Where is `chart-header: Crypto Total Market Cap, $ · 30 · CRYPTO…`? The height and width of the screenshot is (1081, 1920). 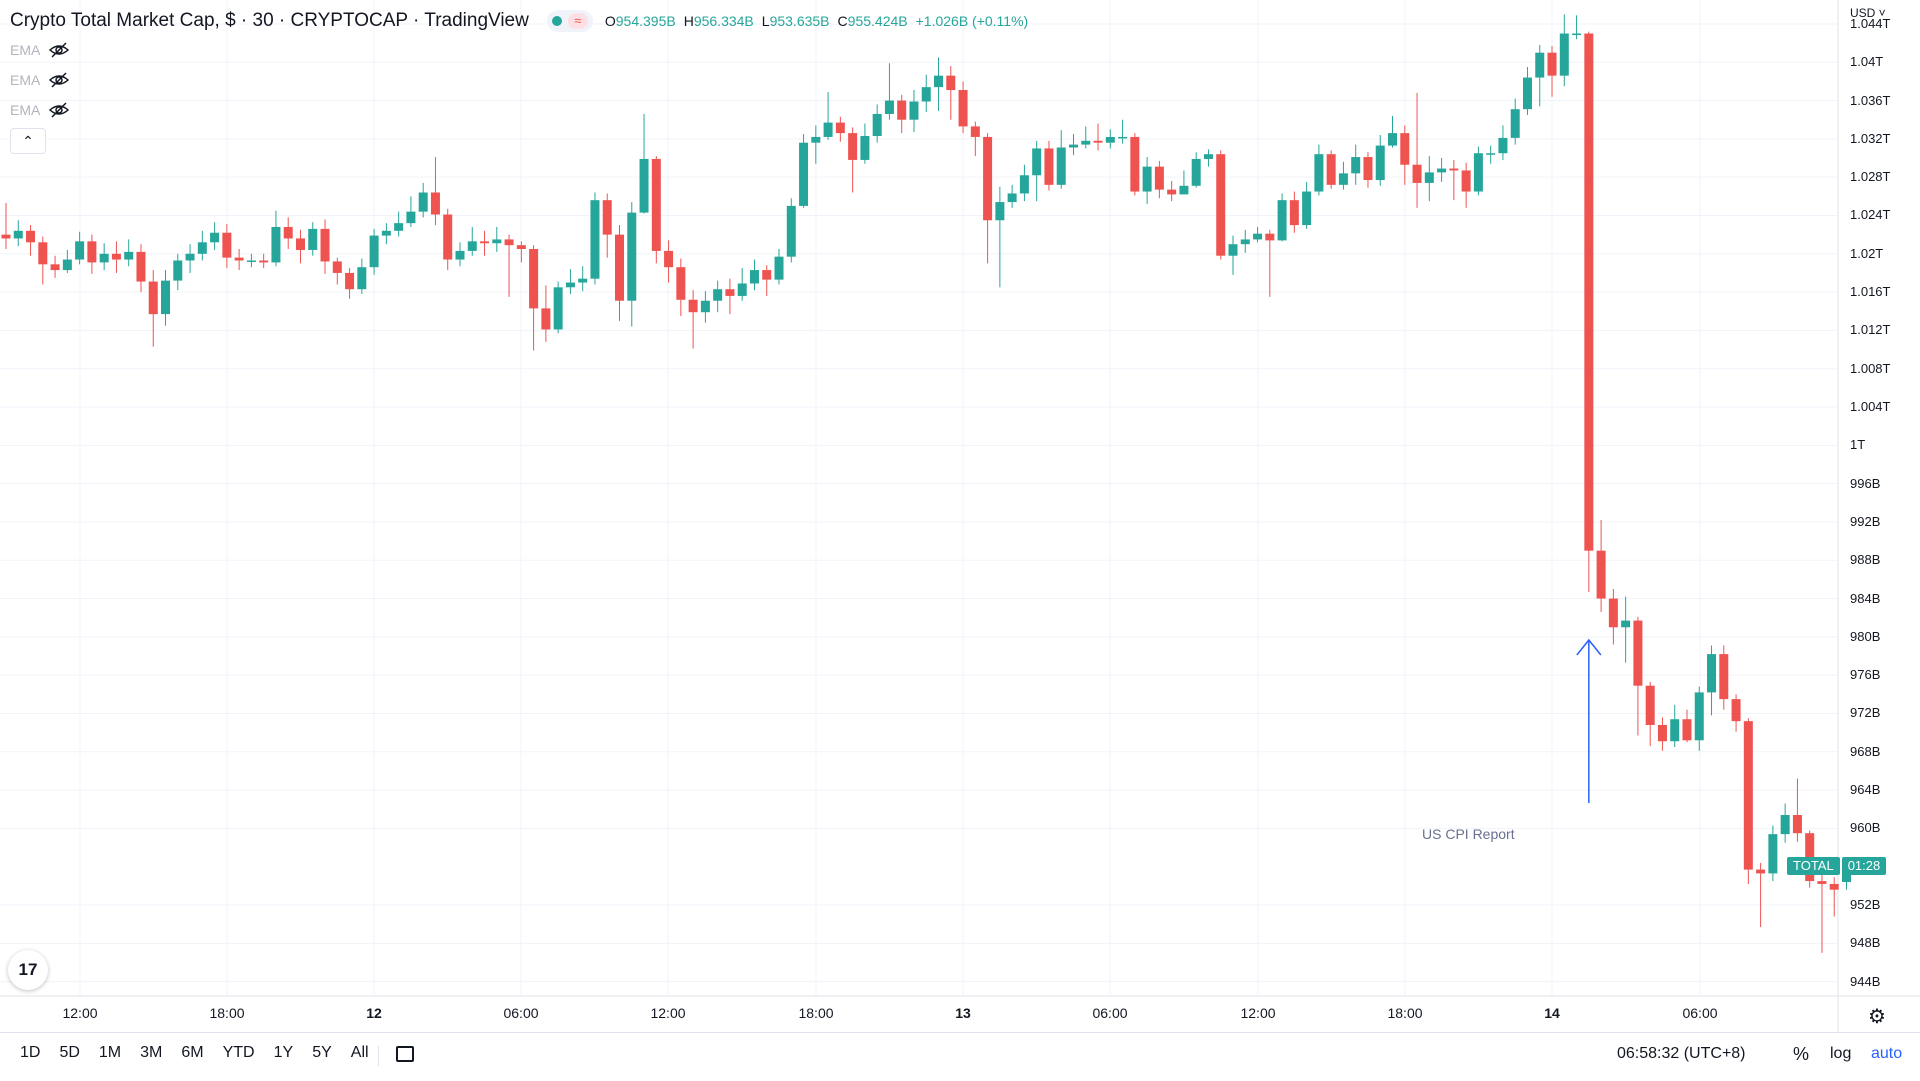 chart-header: Crypto Total Market Cap, $ · 30 · CRYPTO… is located at coordinates (519, 21).